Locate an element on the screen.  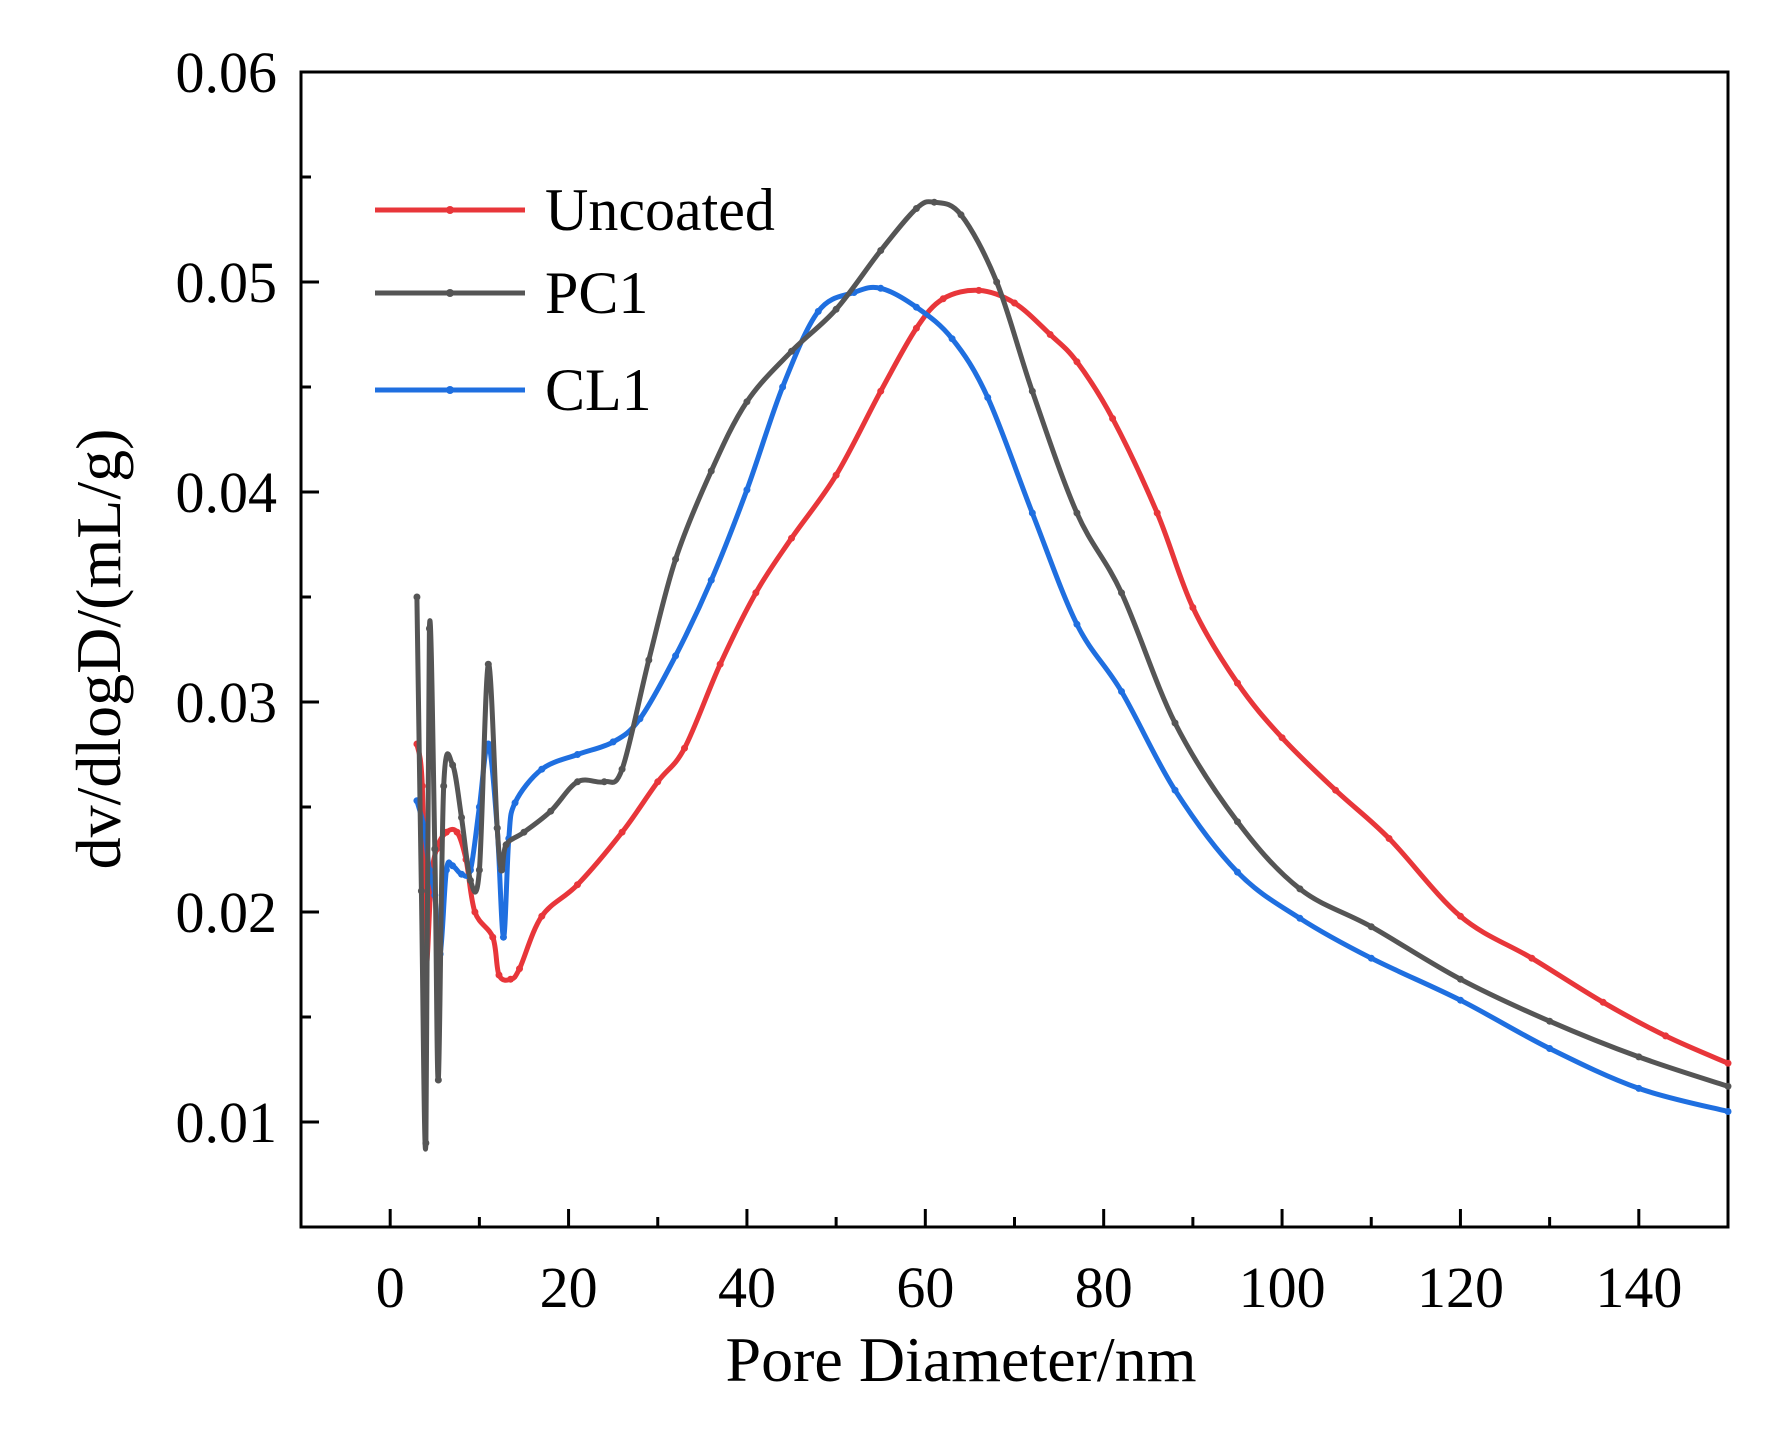
legend-marker-cl1 is located at coordinates (450, 390).